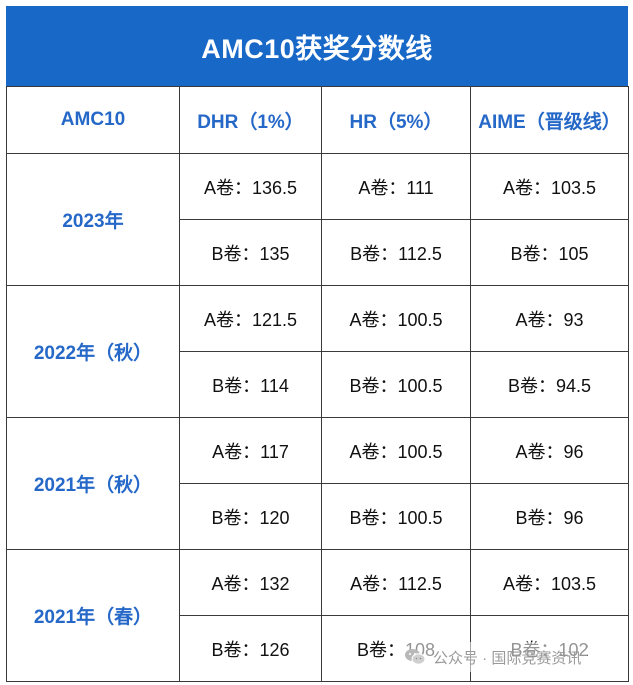 This screenshot has height=685, width=633. I want to click on year-cell: 2022年（秋）, so click(93, 351).